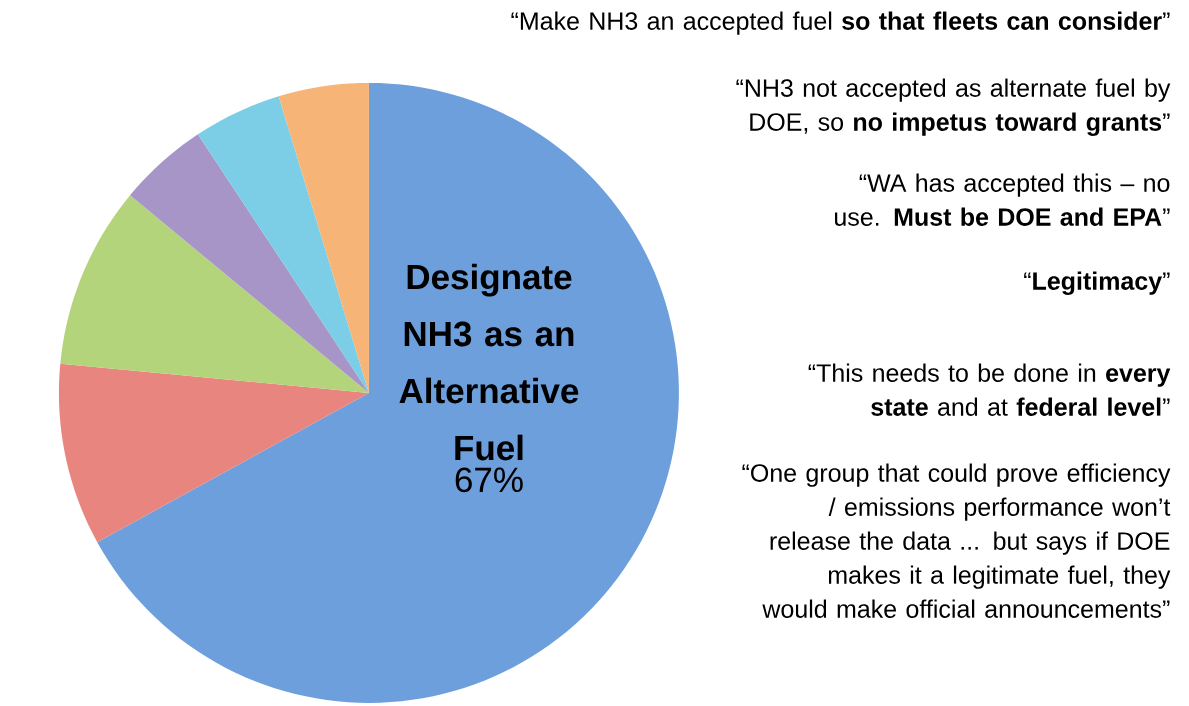 The image size is (1189, 706). What do you see at coordinates (1097, 283) in the screenshot?
I see `text: “Legitimacy”` at bounding box center [1097, 283].